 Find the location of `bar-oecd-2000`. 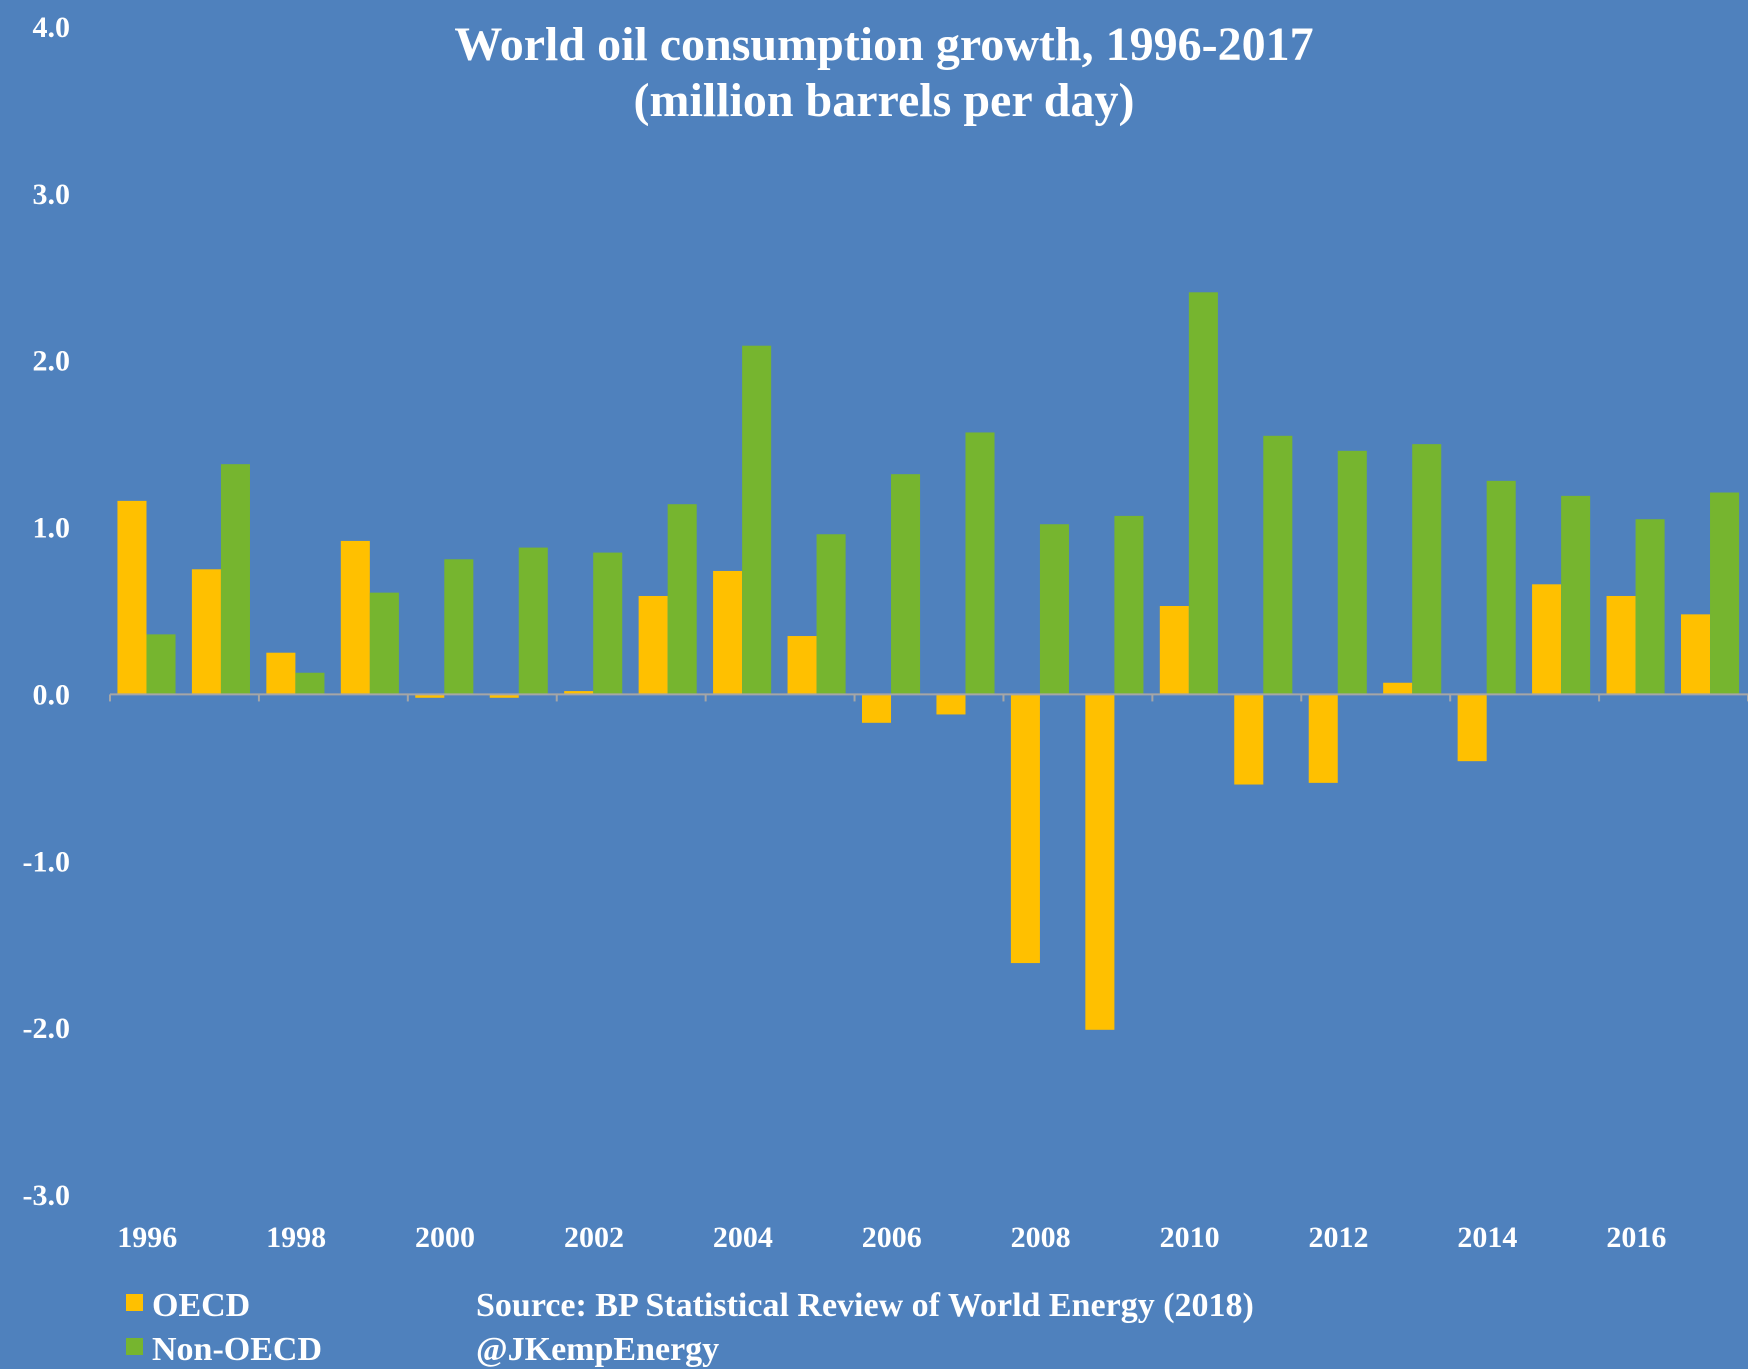

bar-oecd-2000 is located at coordinates (430, 696).